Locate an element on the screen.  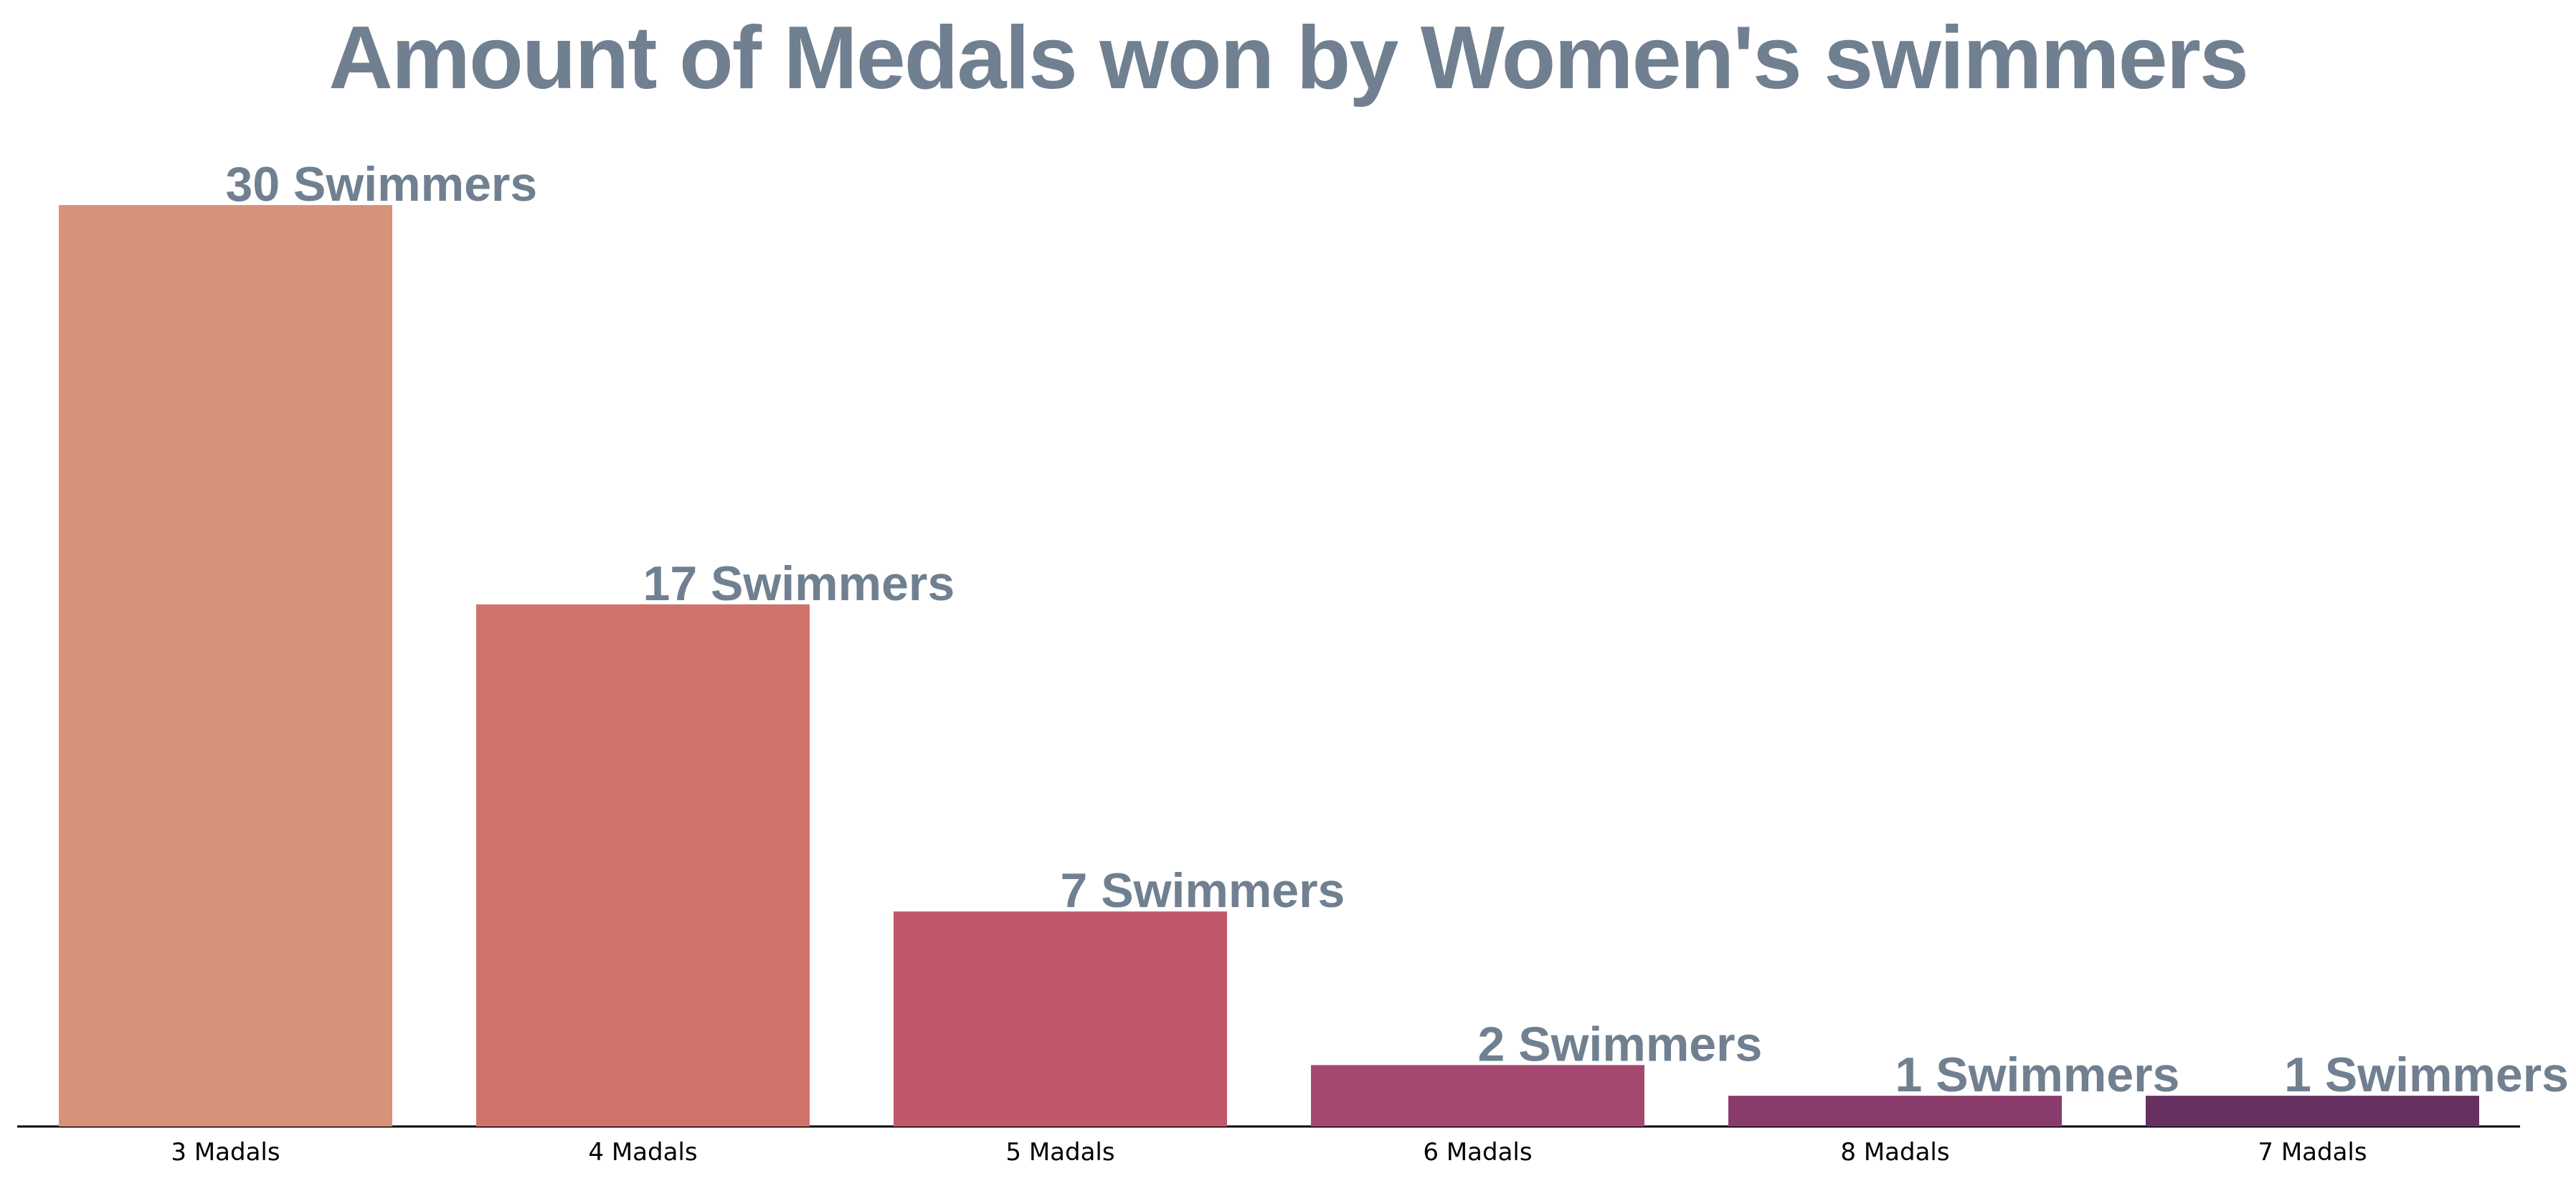
x-tick-label: 7 Madals is located at coordinates (2312, 1152).